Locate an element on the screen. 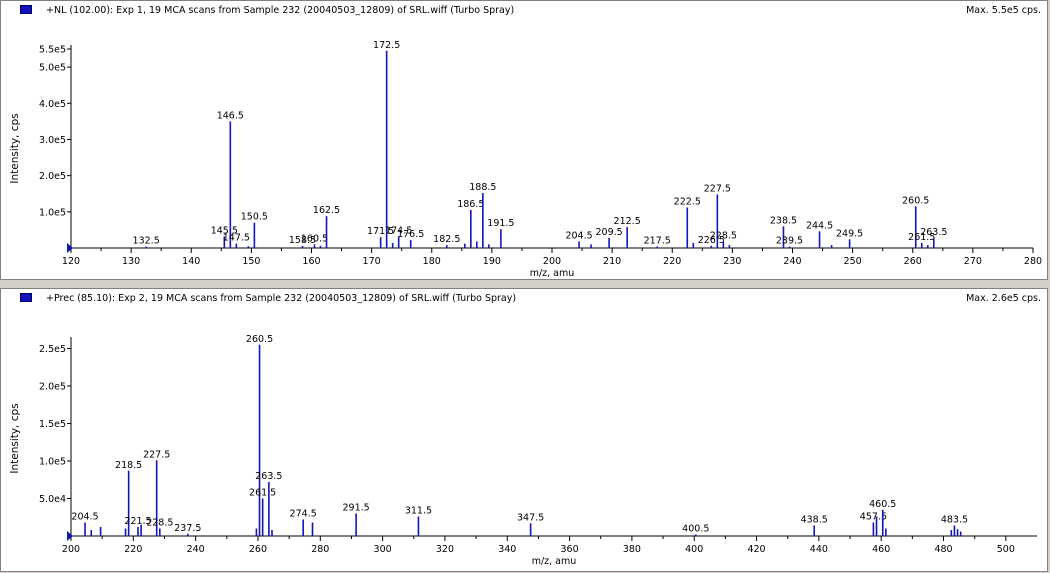 This screenshot has width=1050, height=573. peak-label: 158.5 is located at coordinates (302, 240).